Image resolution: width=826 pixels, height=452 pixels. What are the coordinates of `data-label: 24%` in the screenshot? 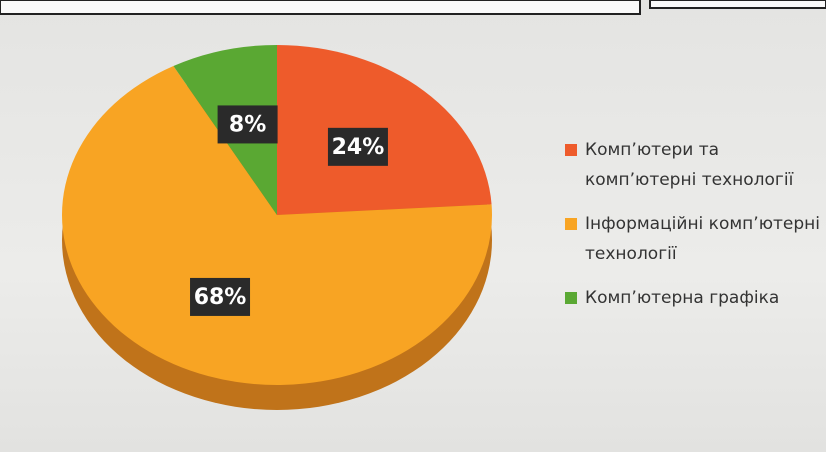 It's located at (357, 146).